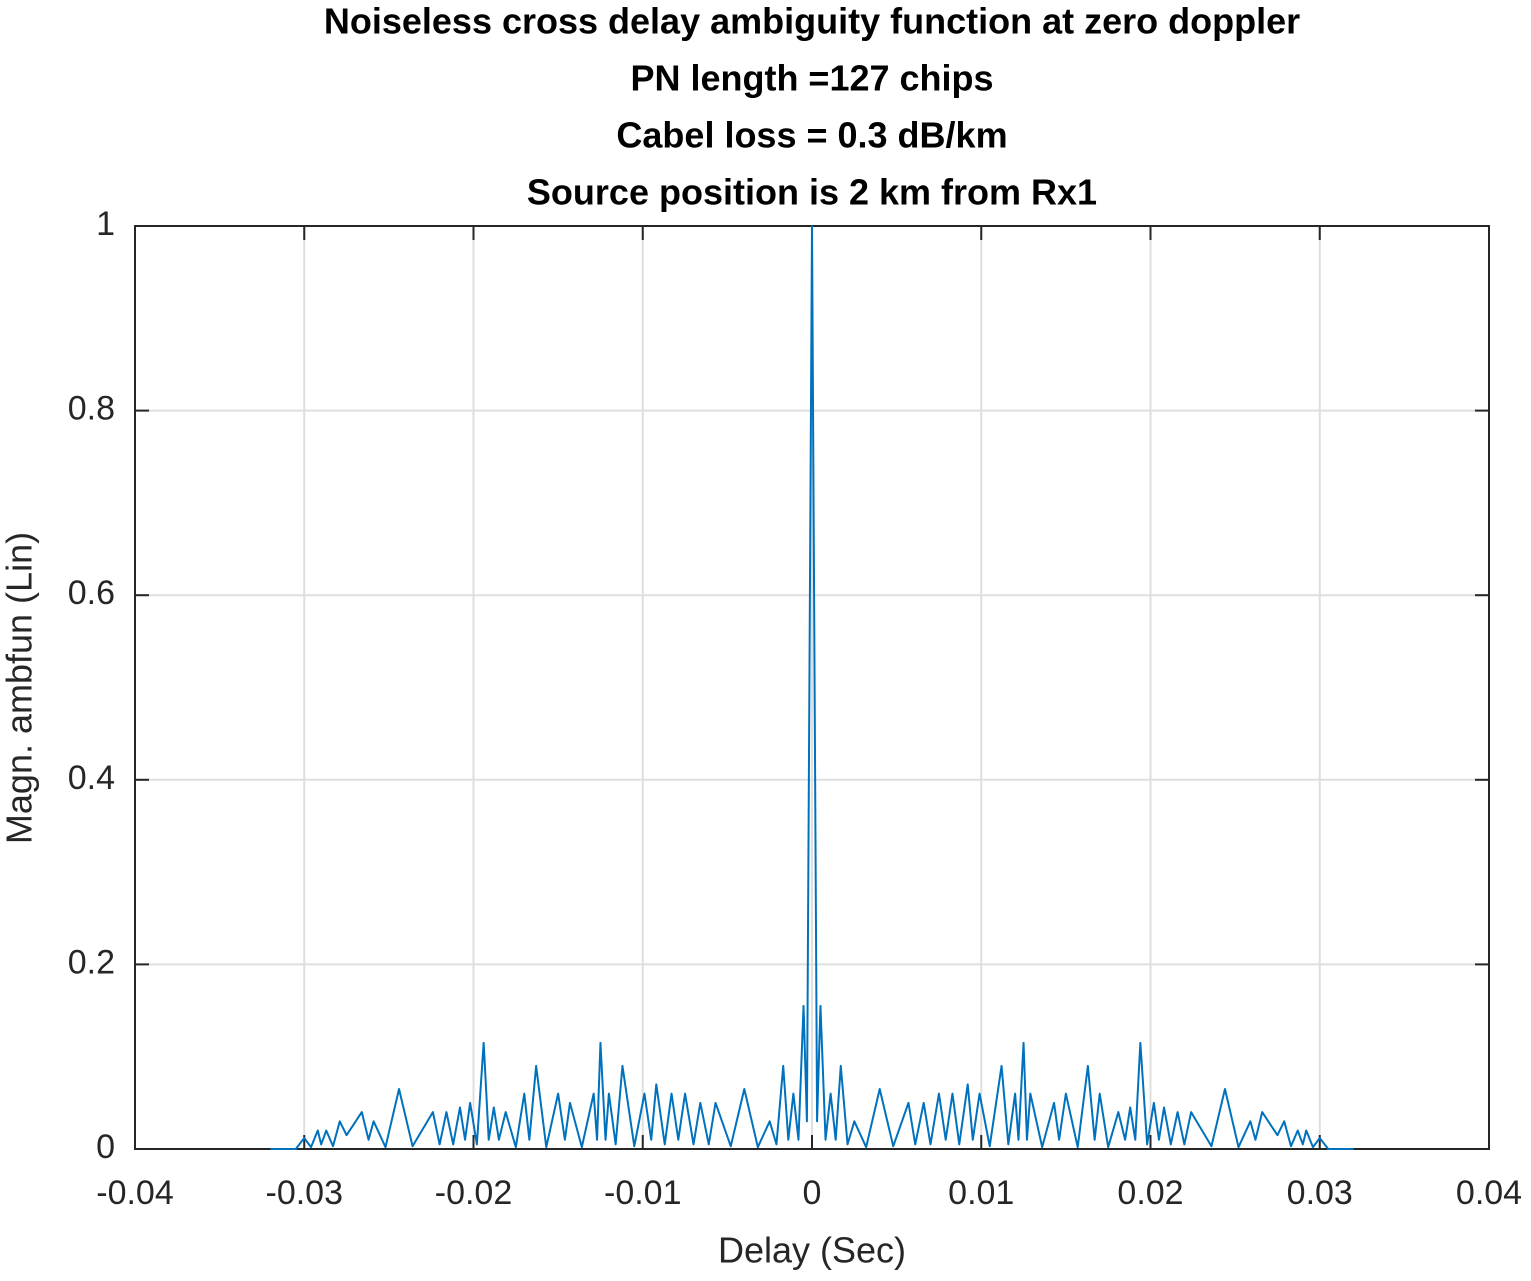 The image size is (1531, 1281). Describe the element at coordinates (91, 409) in the screenshot. I see `y-tick-label: 0.8` at that location.